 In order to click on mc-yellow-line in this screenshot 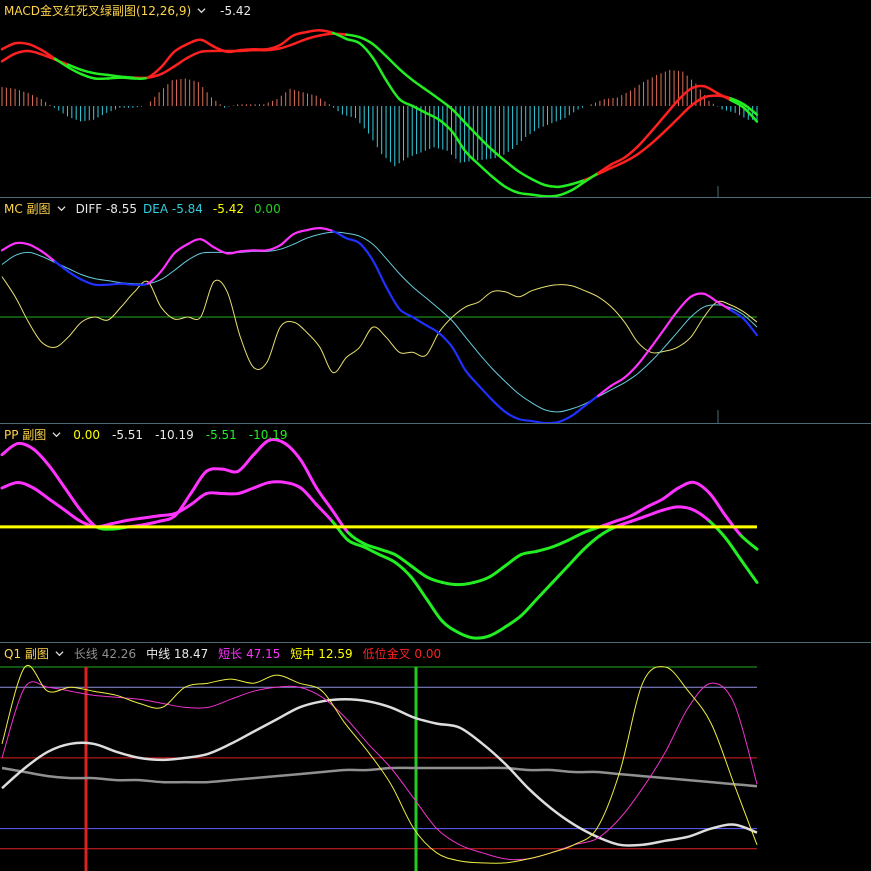, I will do `click(379, 325)`.